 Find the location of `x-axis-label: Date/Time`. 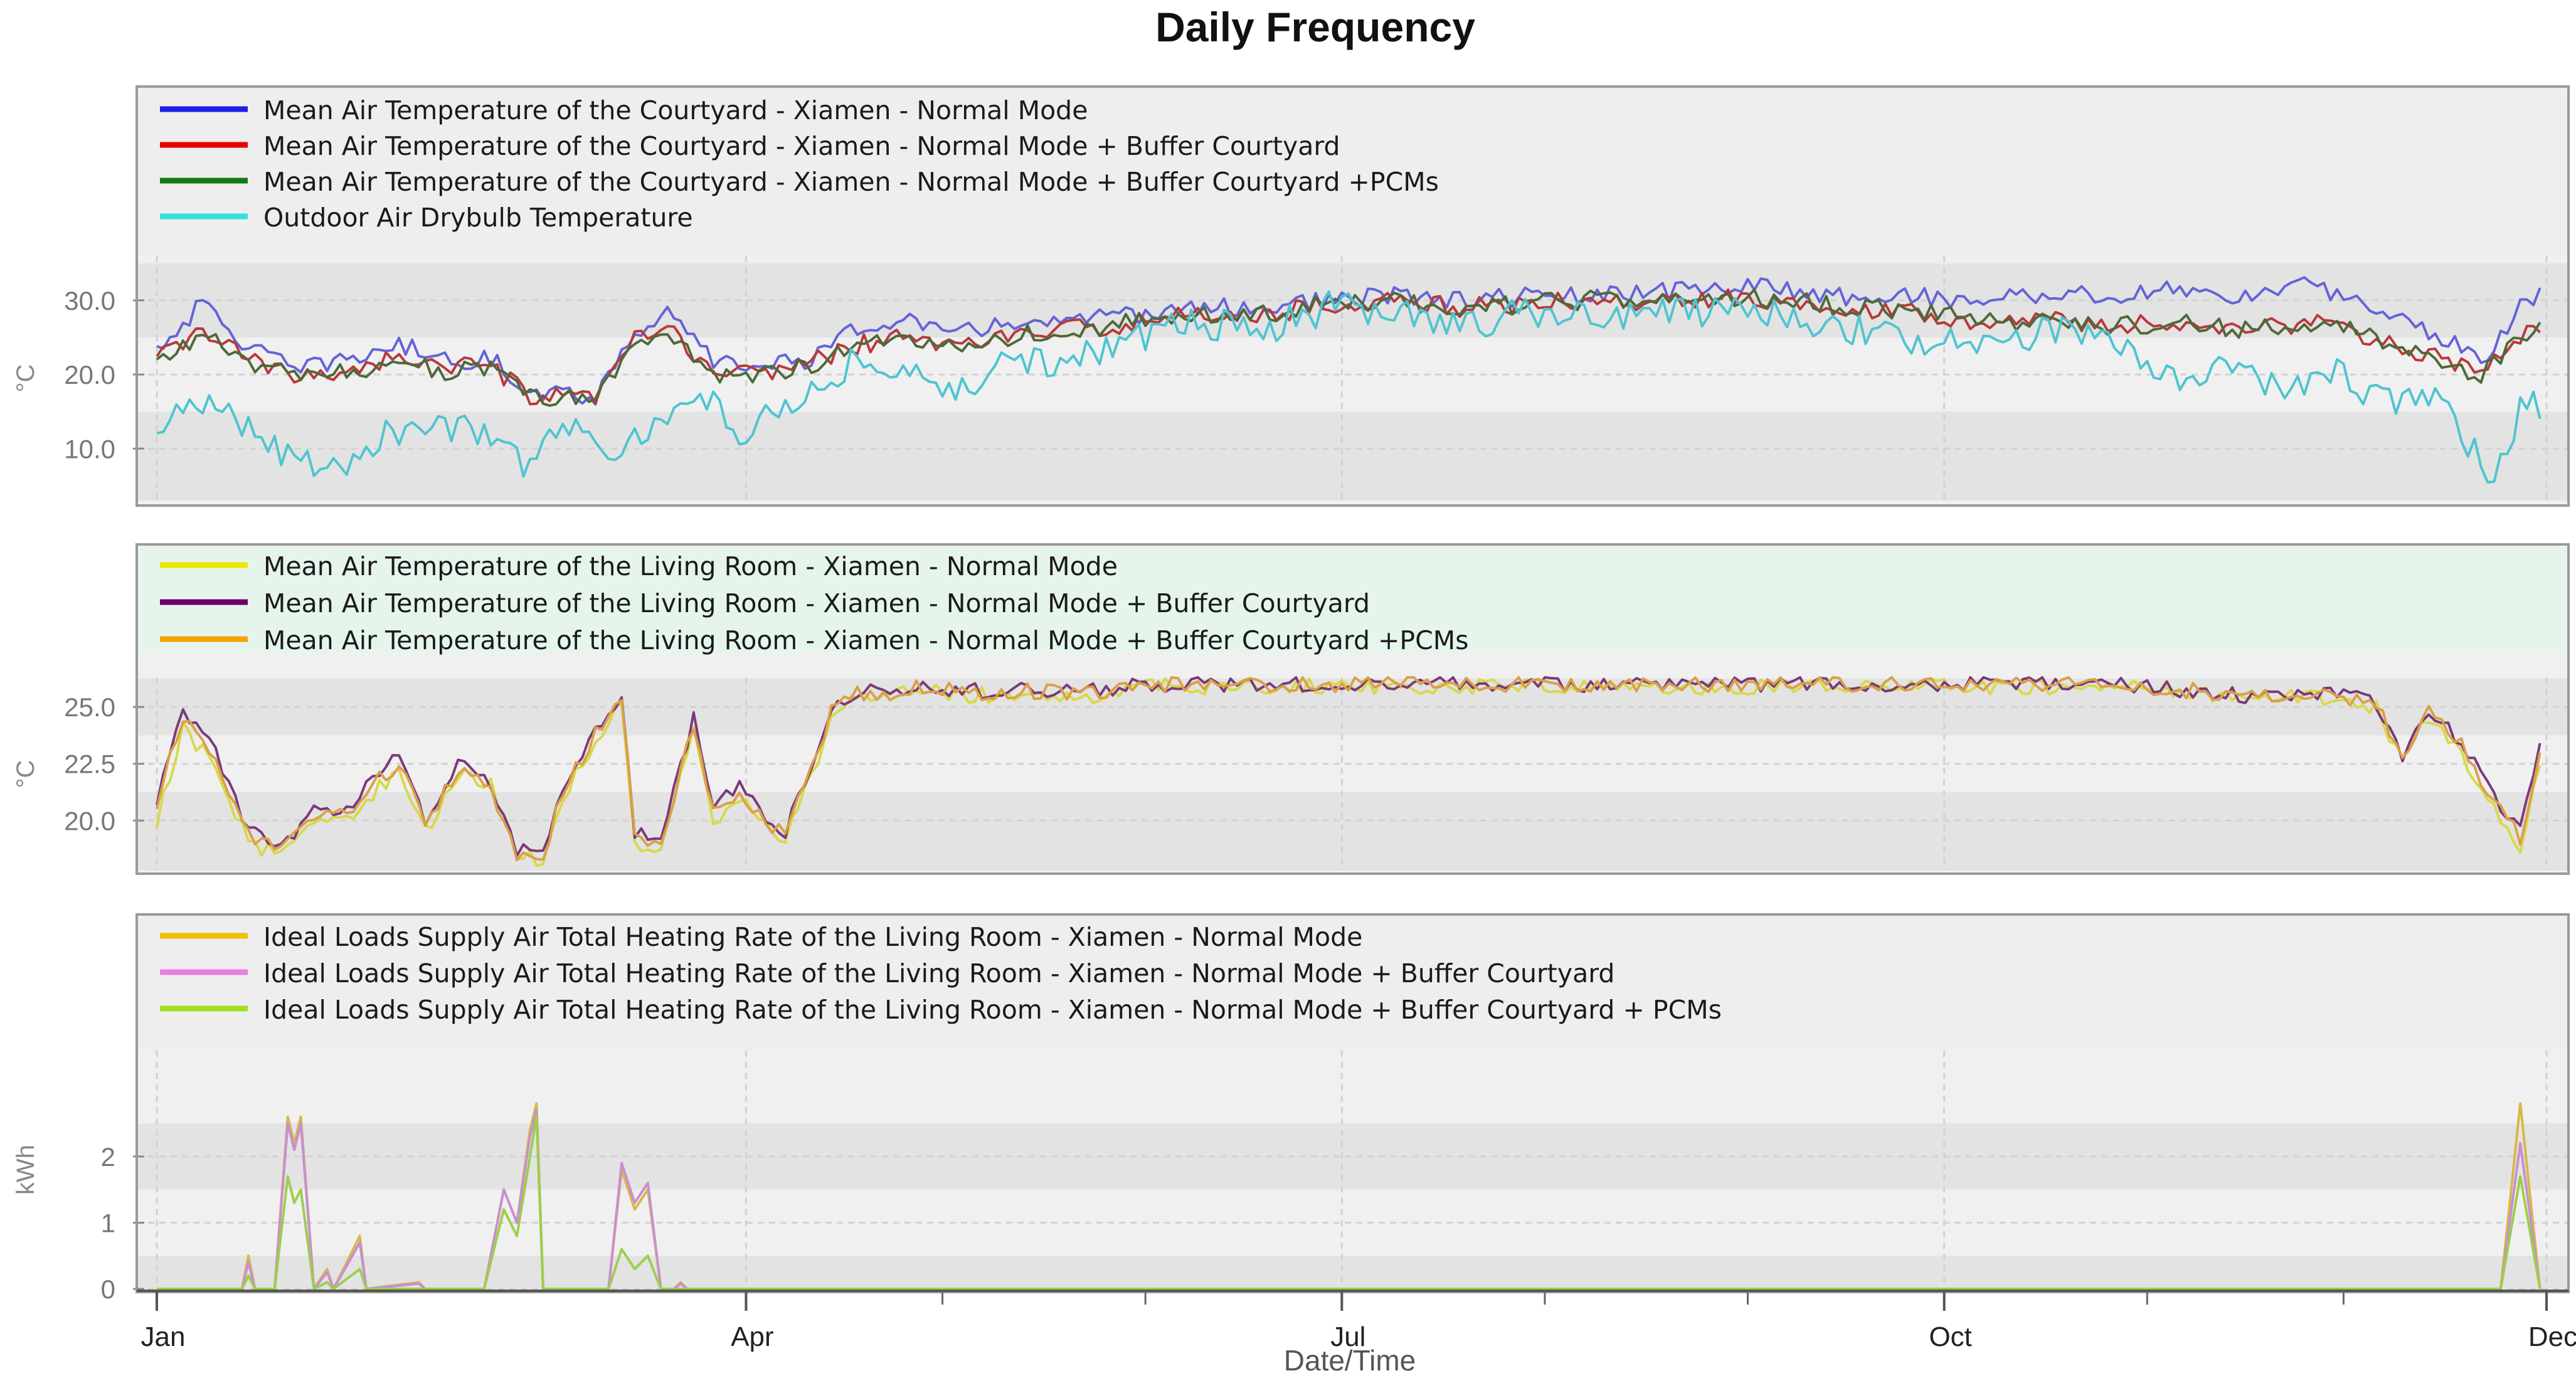

x-axis-label: Date/Time is located at coordinates (1350, 1360).